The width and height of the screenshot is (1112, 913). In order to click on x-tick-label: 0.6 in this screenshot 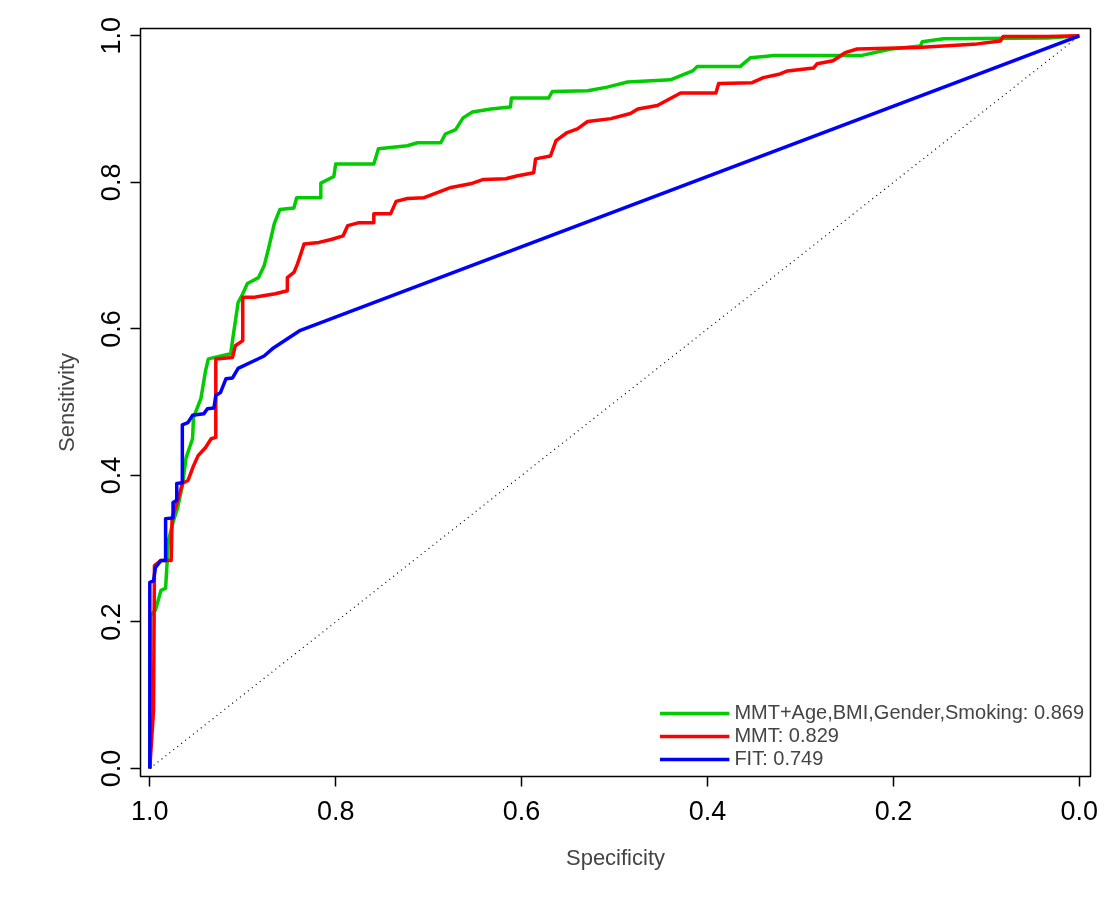, I will do `click(521, 810)`.